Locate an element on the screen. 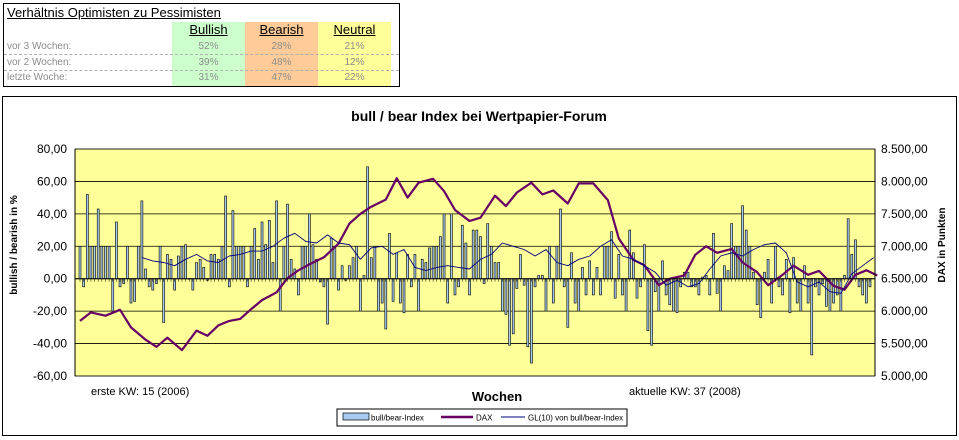  y-tick-label: -20,00 is located at coordinates (50, 311).